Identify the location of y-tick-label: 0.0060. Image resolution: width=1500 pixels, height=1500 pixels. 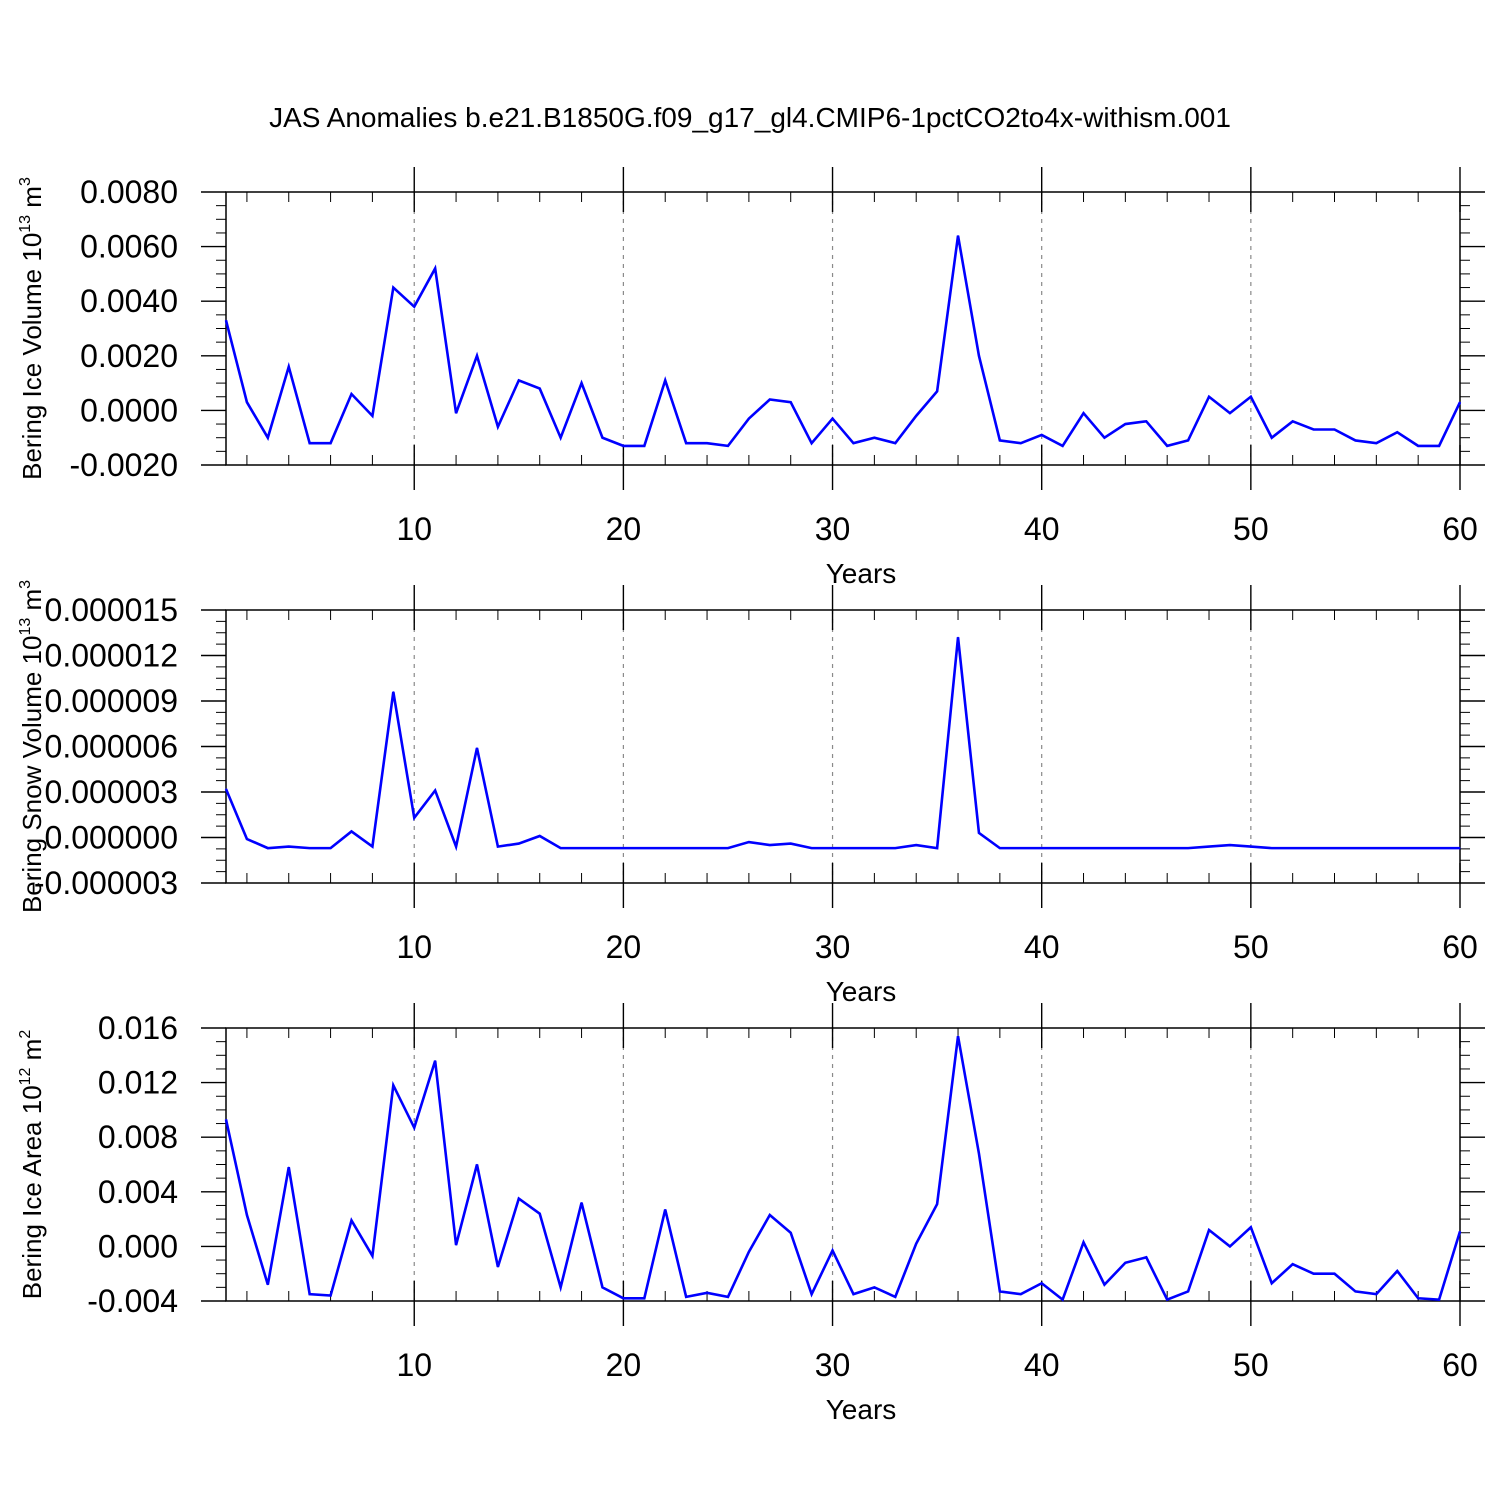
(129, 247).